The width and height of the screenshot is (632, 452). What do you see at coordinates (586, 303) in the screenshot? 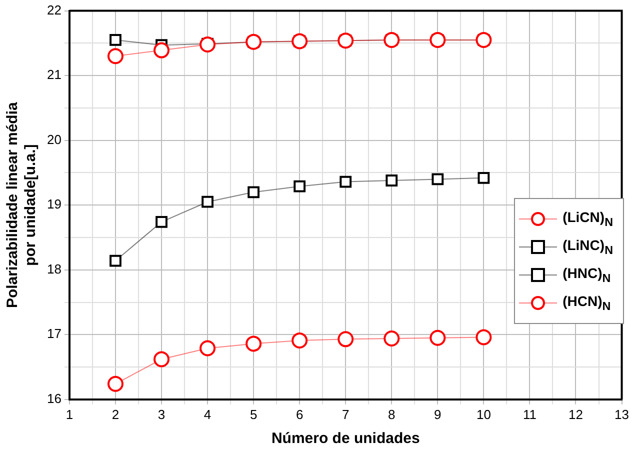
I see `legend-label: (HCN)$_{N}$` at bounding box center [586, 303].